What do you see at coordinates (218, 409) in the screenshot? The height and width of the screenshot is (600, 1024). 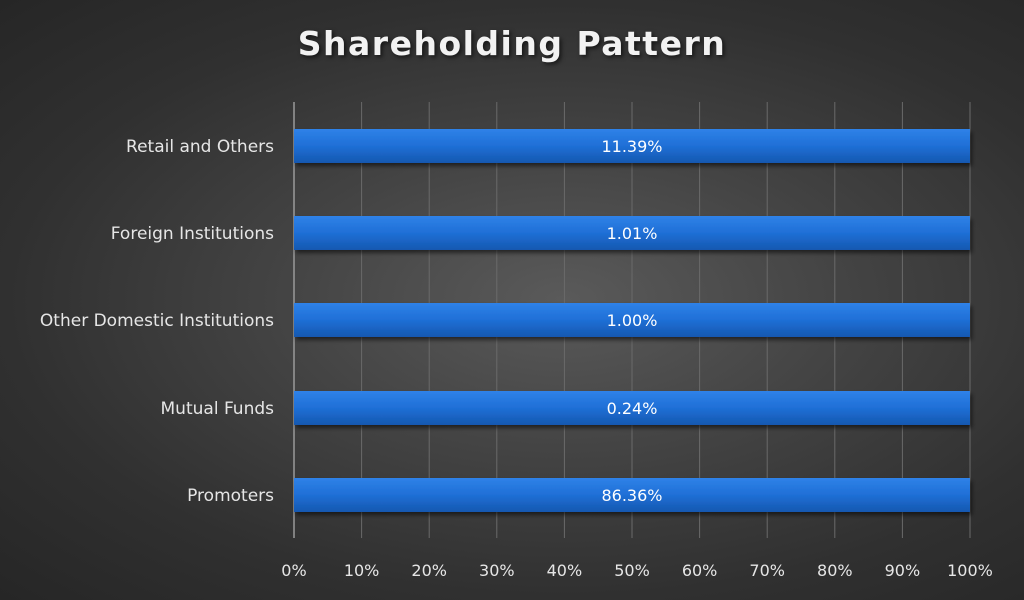 I see `category-label: Mutual Funds` at bounding box center [218, 409].